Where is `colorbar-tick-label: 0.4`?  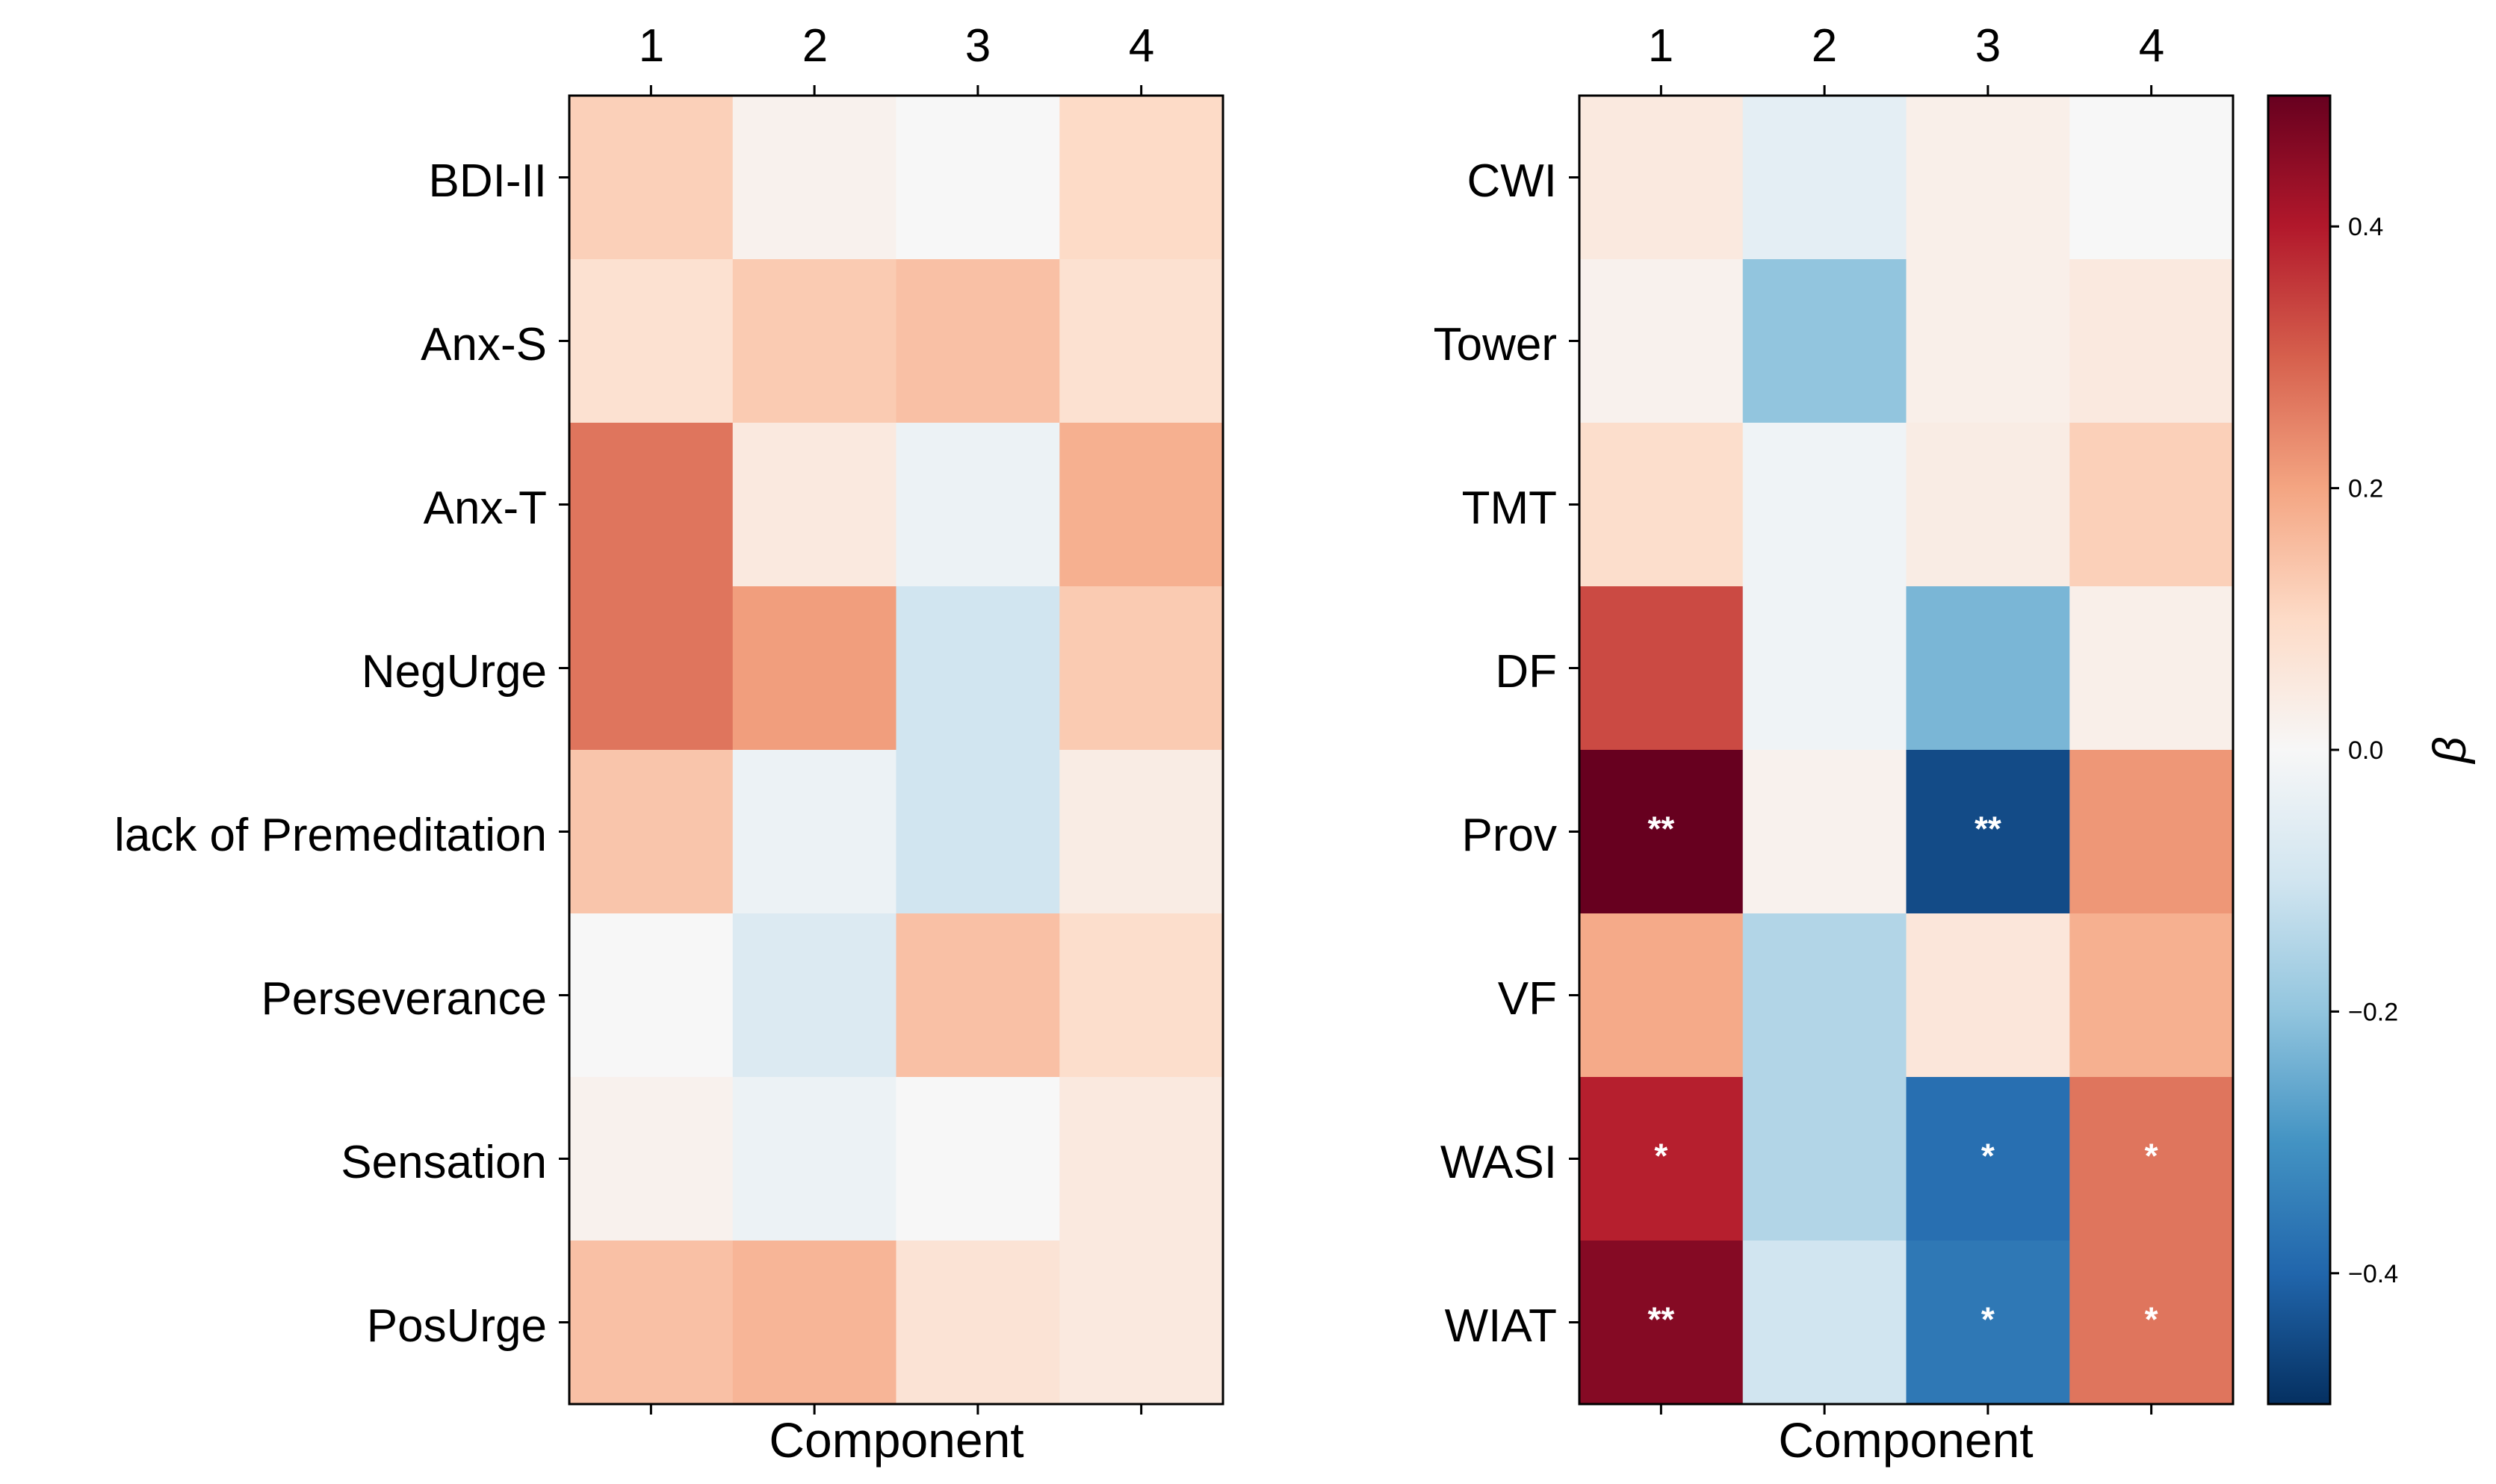
colorbar-tick-label: 0.4 is located at coordinates (2365, 227).